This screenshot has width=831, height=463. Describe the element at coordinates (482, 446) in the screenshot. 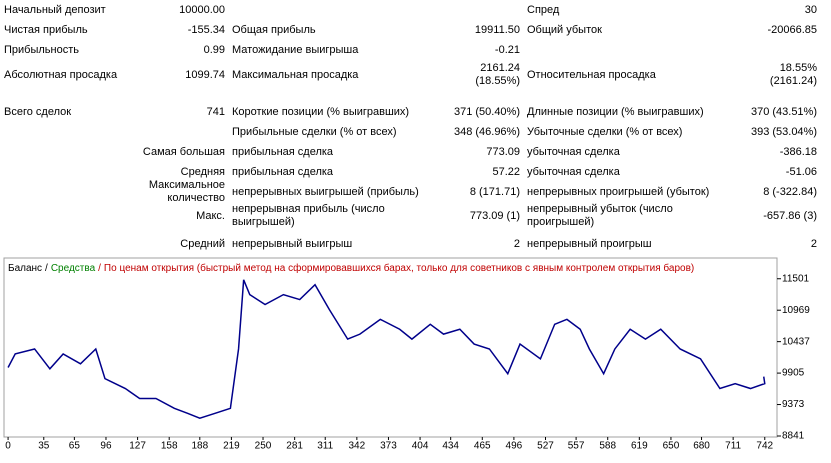

I see `x-tick-label: 465` at that location.